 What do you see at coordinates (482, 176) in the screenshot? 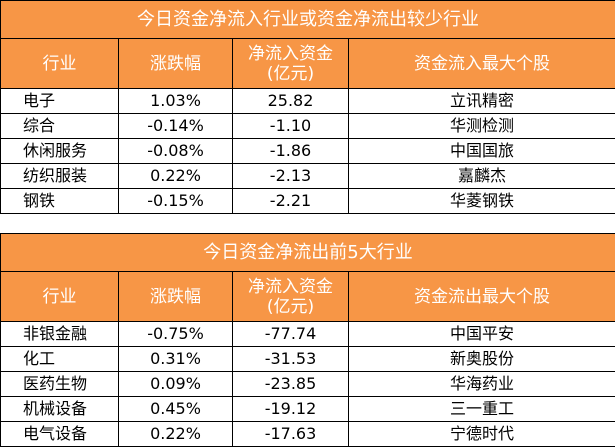
I see `table-cell: 嘉麟杰` at bounding box center [482, 176].